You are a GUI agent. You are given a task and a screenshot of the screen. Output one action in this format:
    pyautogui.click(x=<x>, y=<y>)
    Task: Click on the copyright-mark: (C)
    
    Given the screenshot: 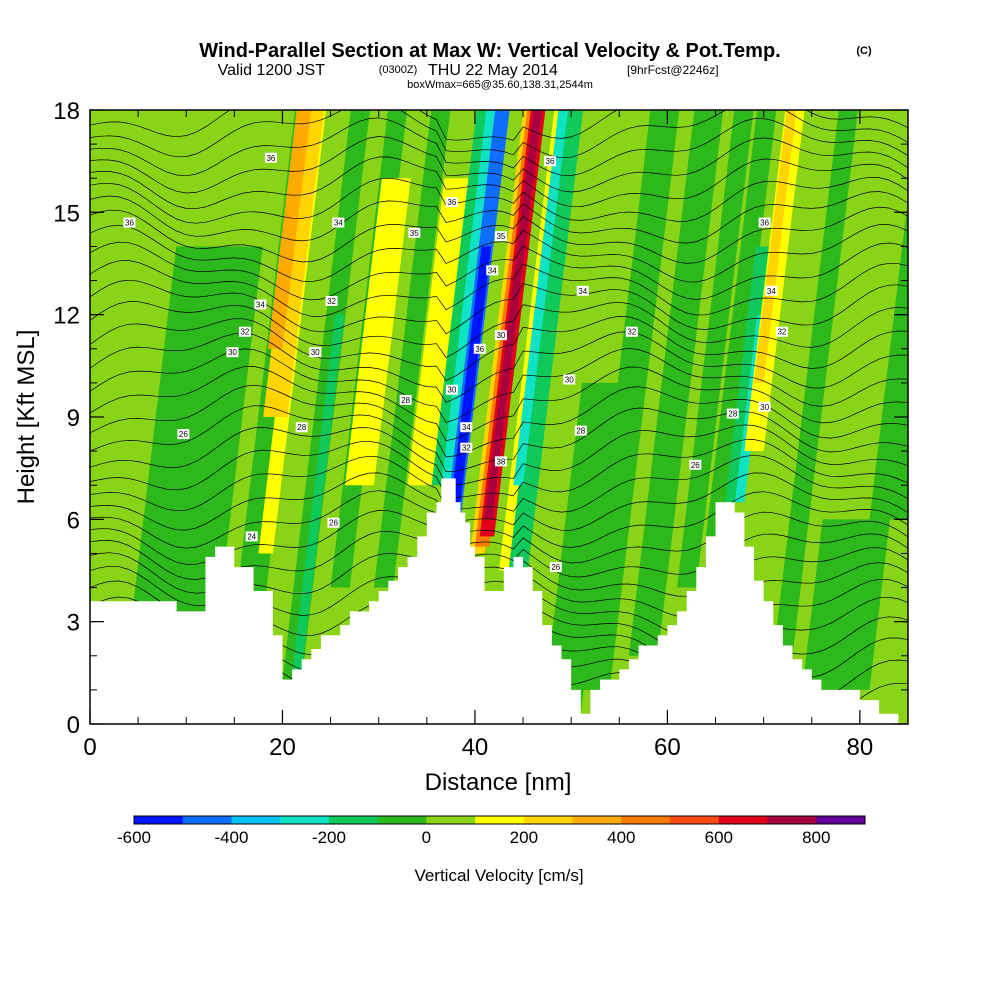 What is the action you would take?
    pyautogui.click(x=864, y=51)
    